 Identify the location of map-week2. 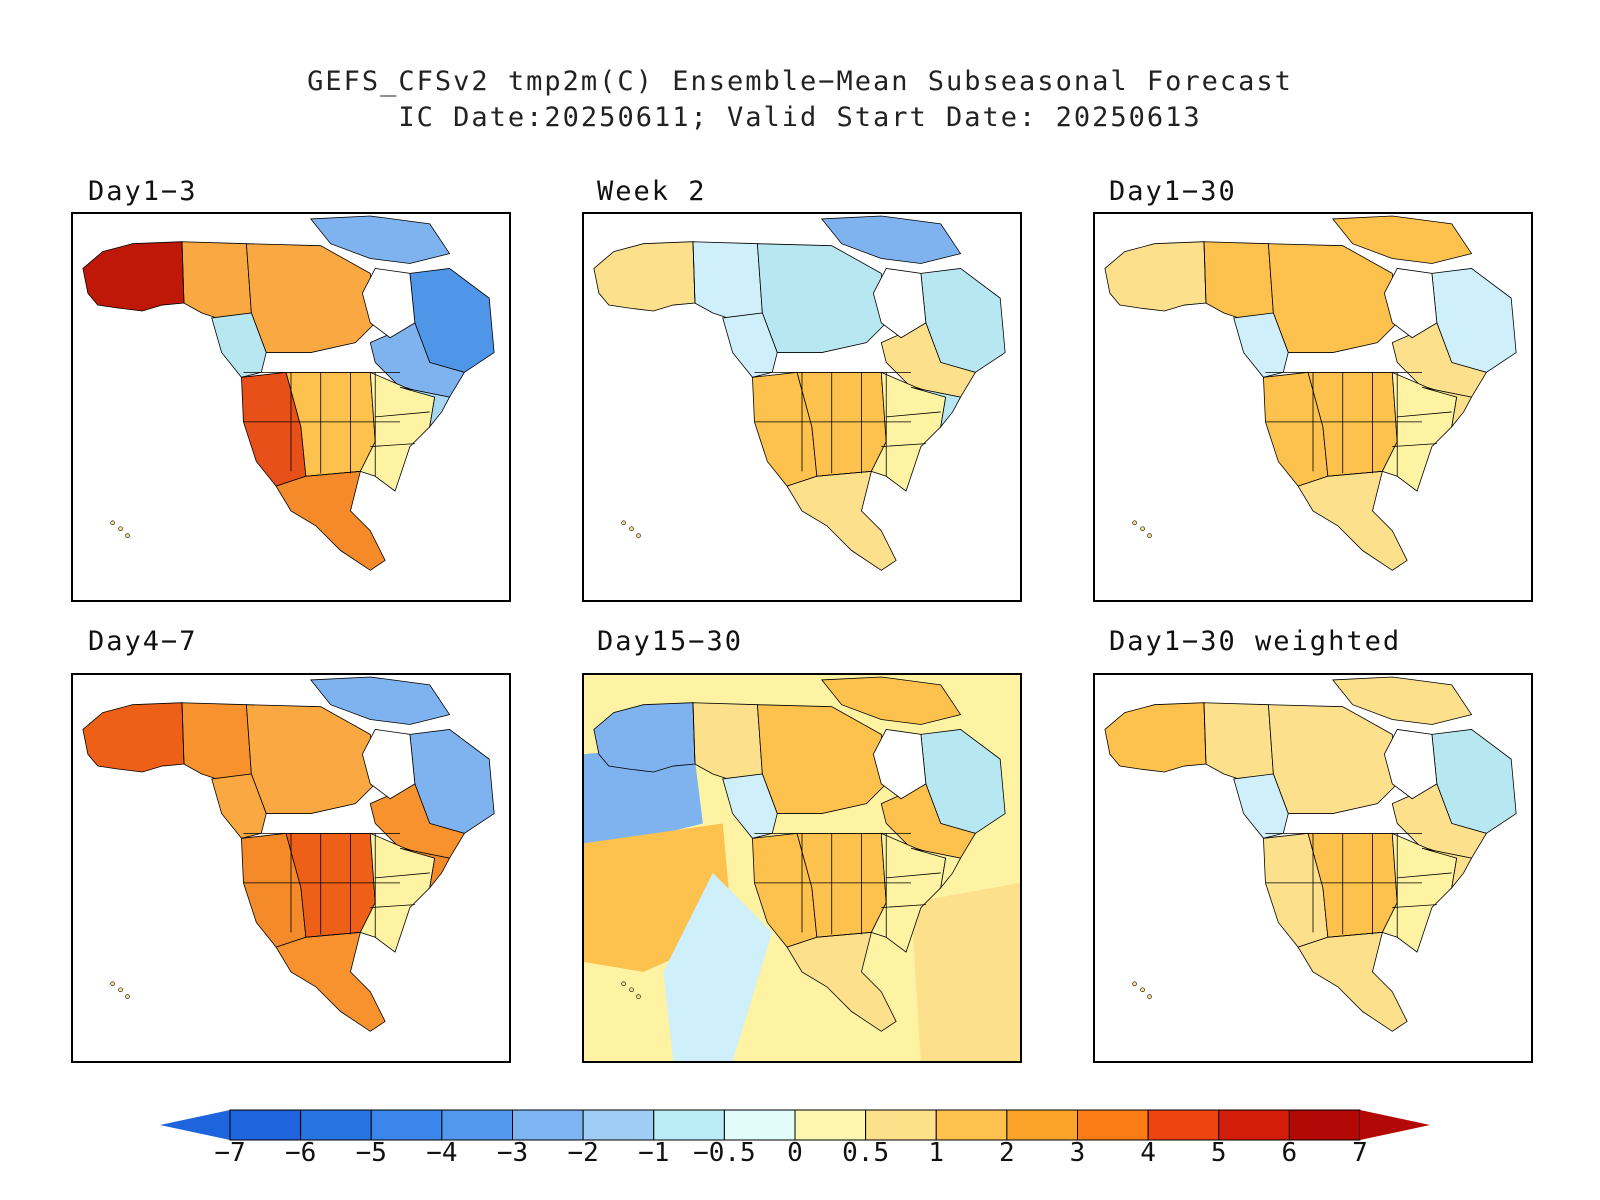
(802, 407).